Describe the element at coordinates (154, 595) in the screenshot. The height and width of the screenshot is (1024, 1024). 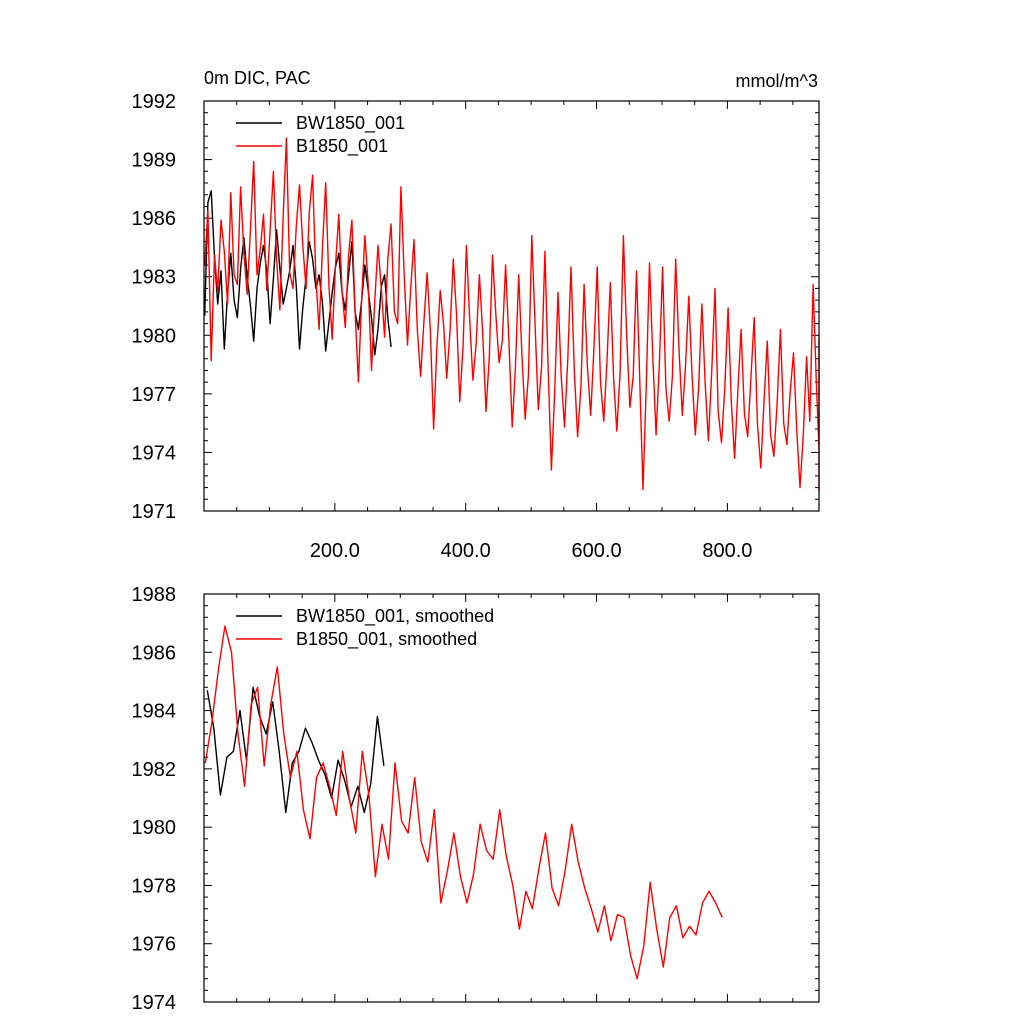
I see `y-tick-label: 1988` at that location.